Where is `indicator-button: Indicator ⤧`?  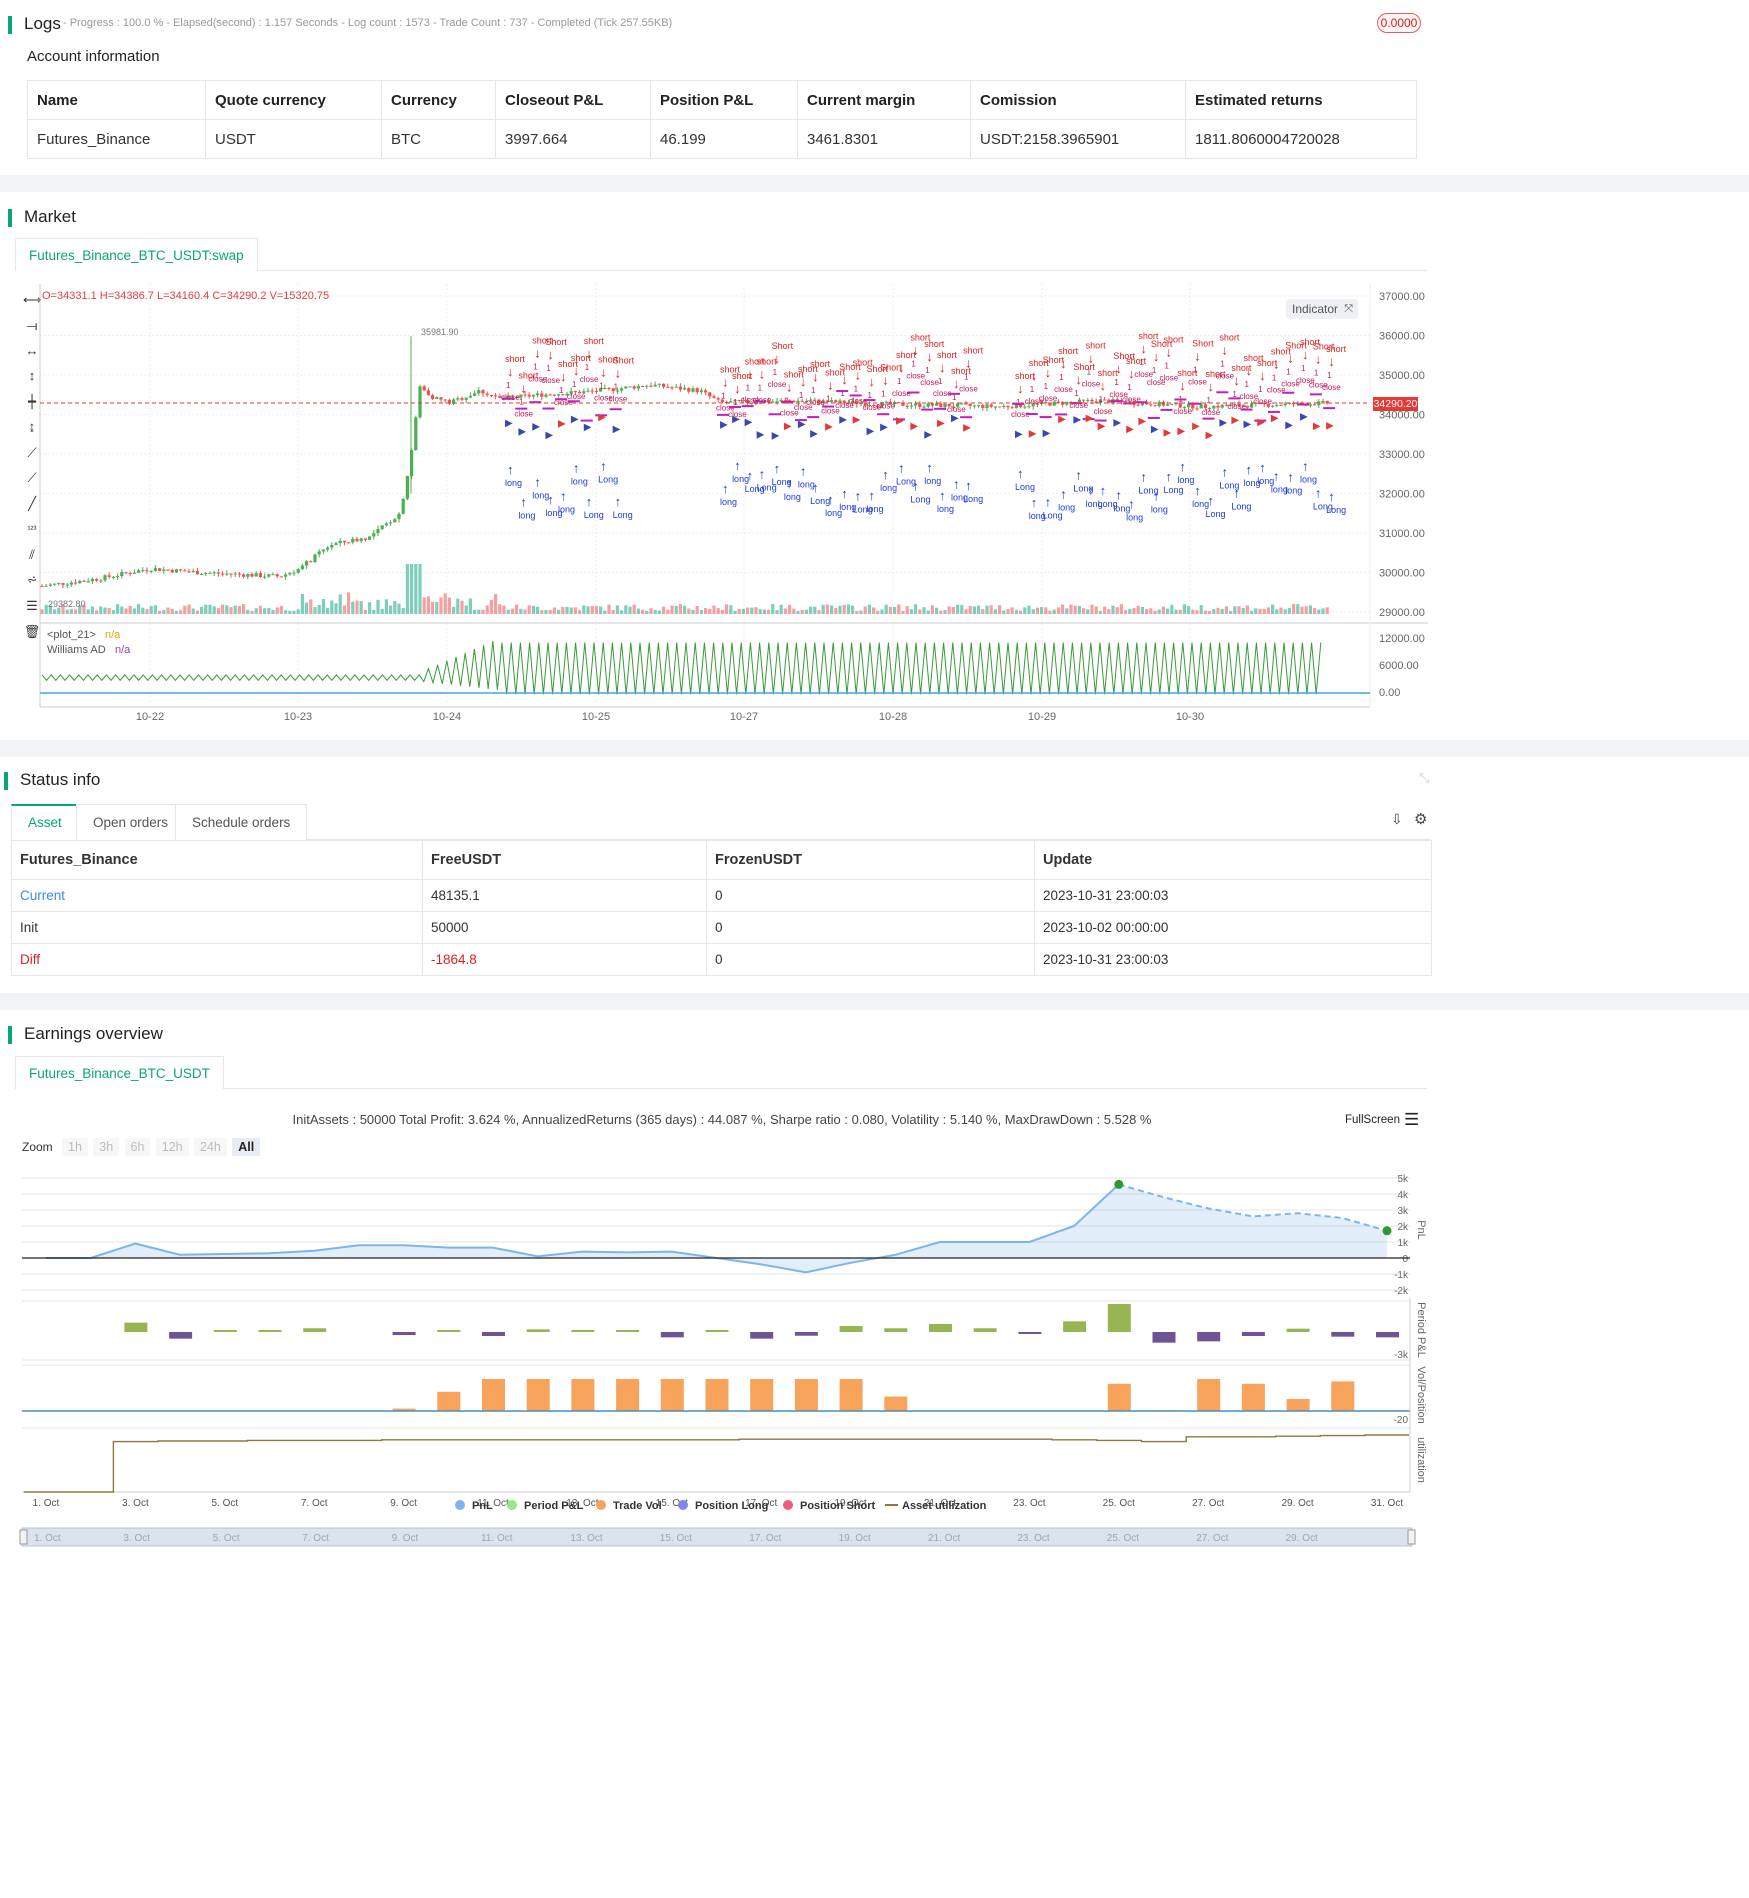
indicator-button: Indicator ⤧ is located at coordinates (1322, 309).